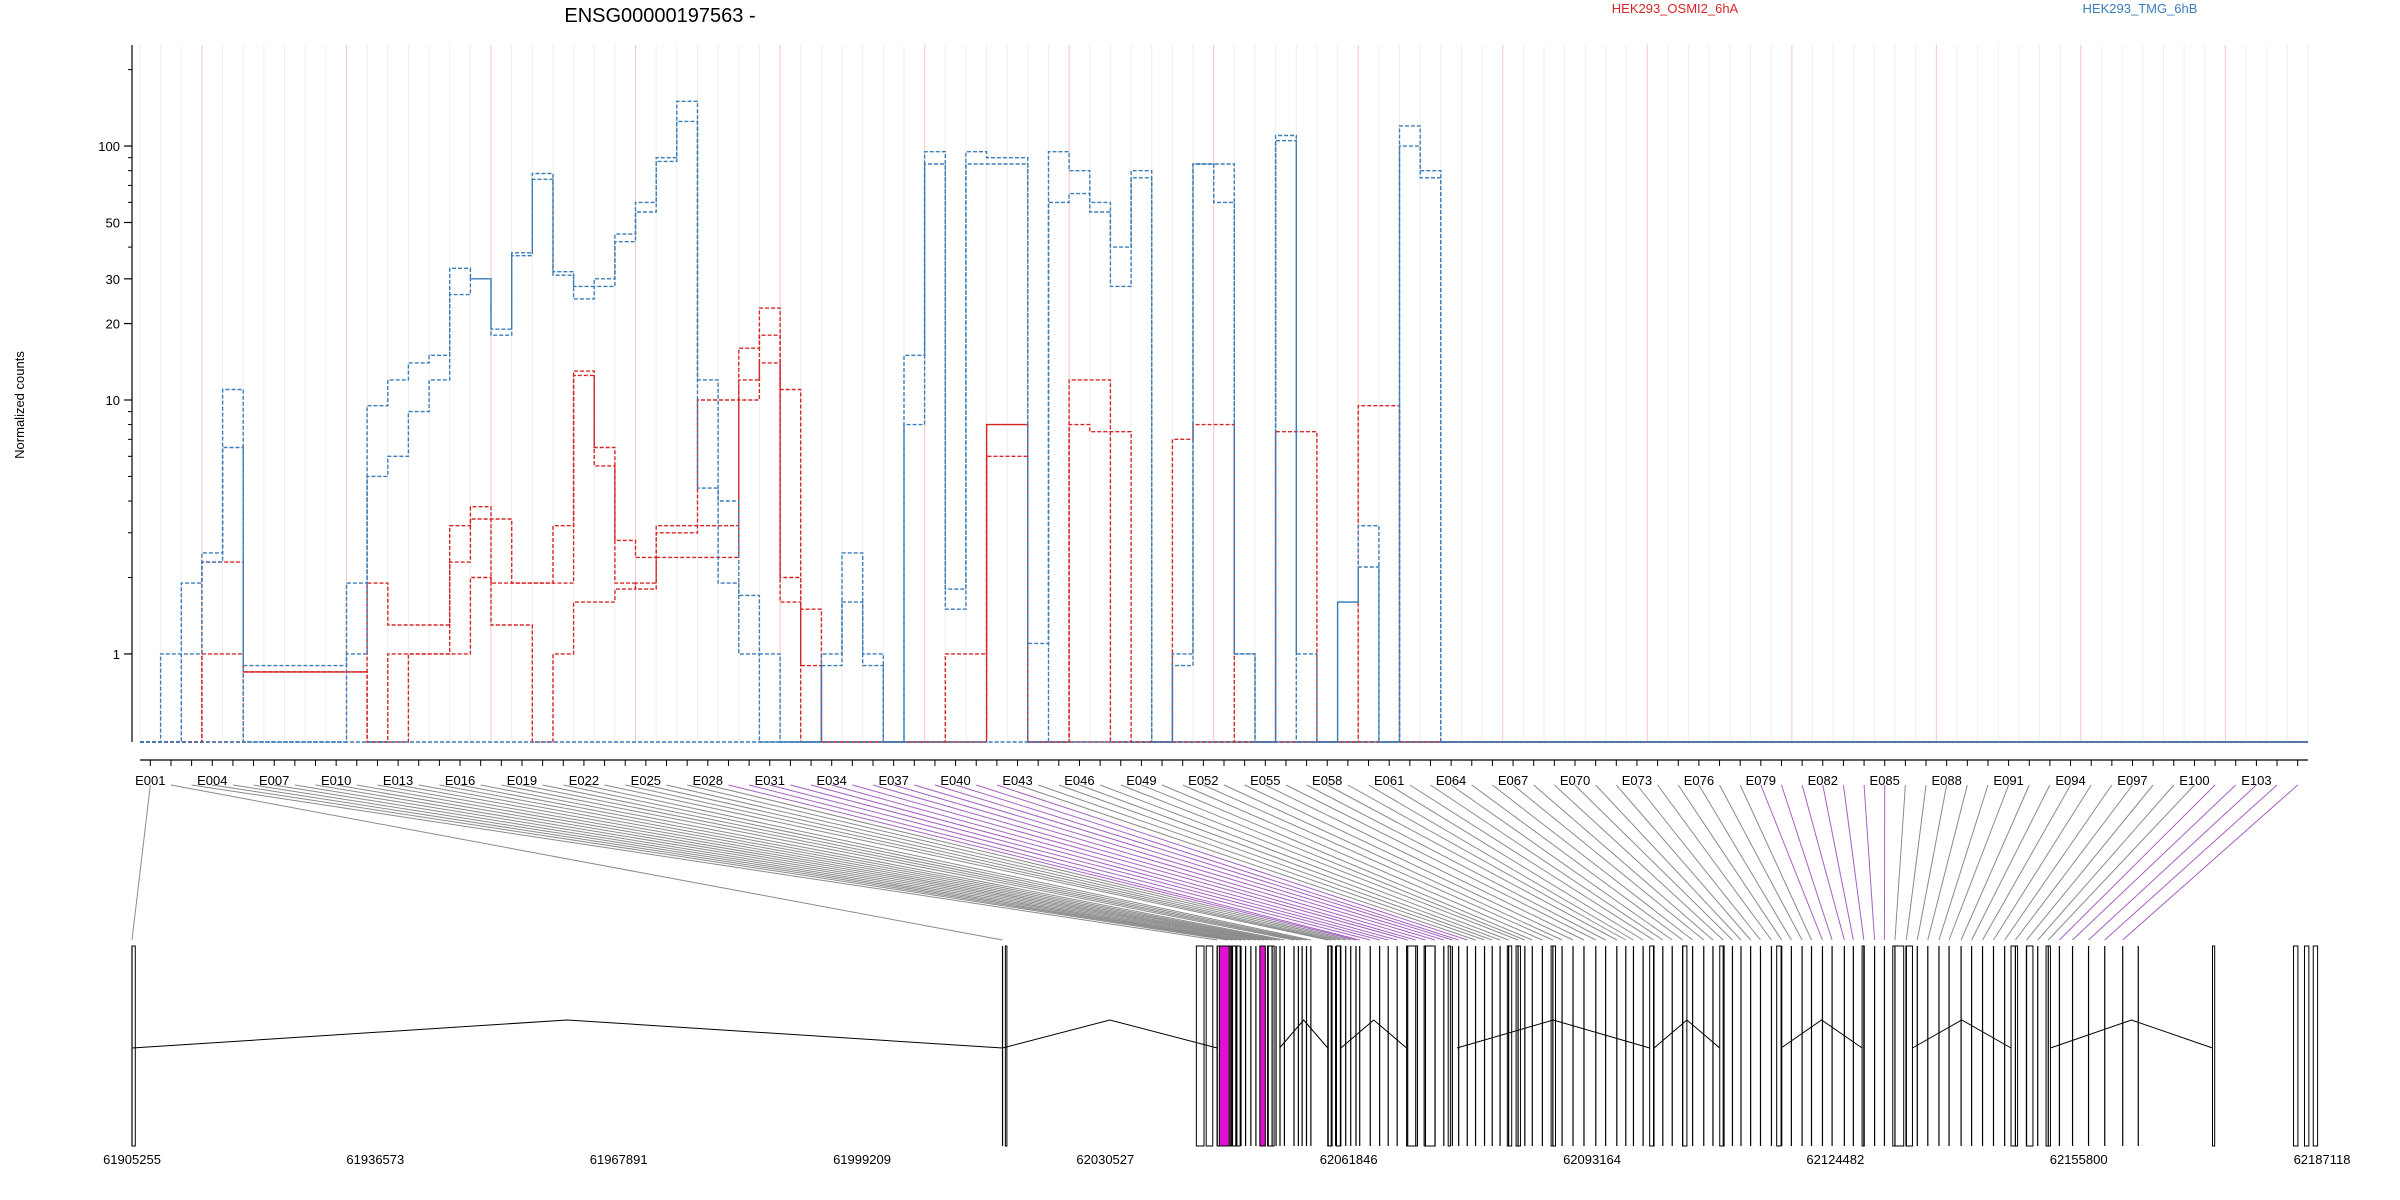  I want to click on legend-series-1: HEK293_OSMI2_6hA, so click(1675, 8).